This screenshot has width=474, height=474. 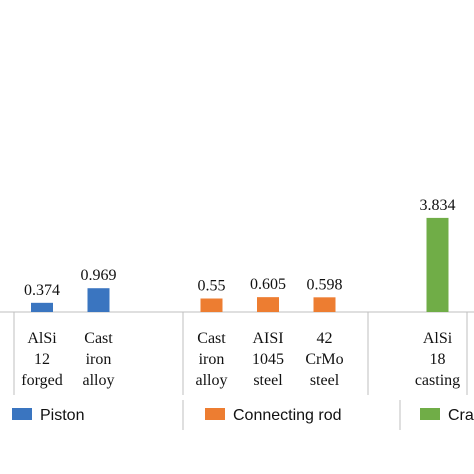 What do you see at coordinates (42, 290) in the screenshot?
I see `data-label: 0.374` at bounding box center [42, 290].